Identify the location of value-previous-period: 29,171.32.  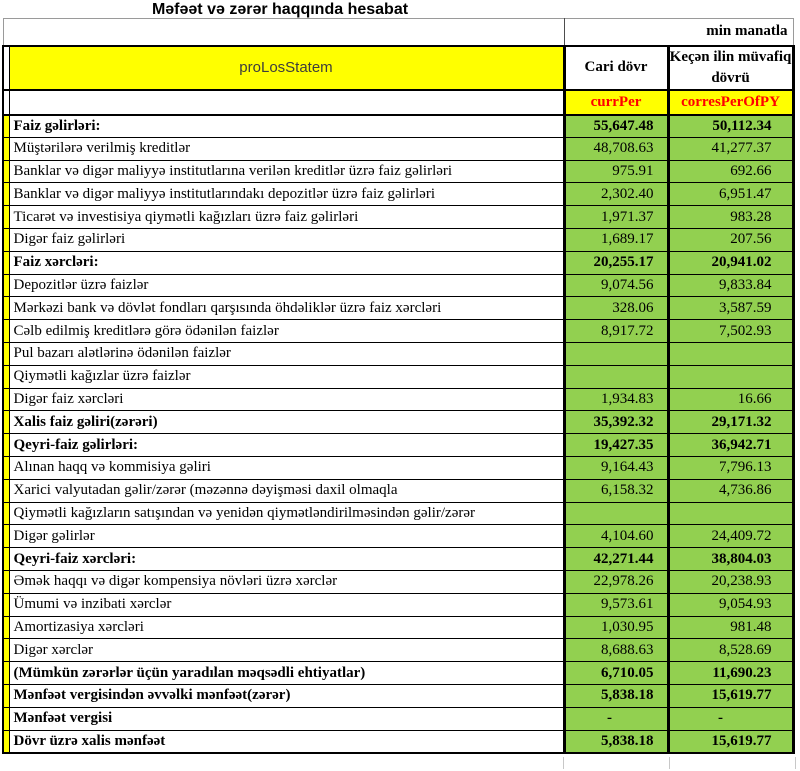
(731, 422).